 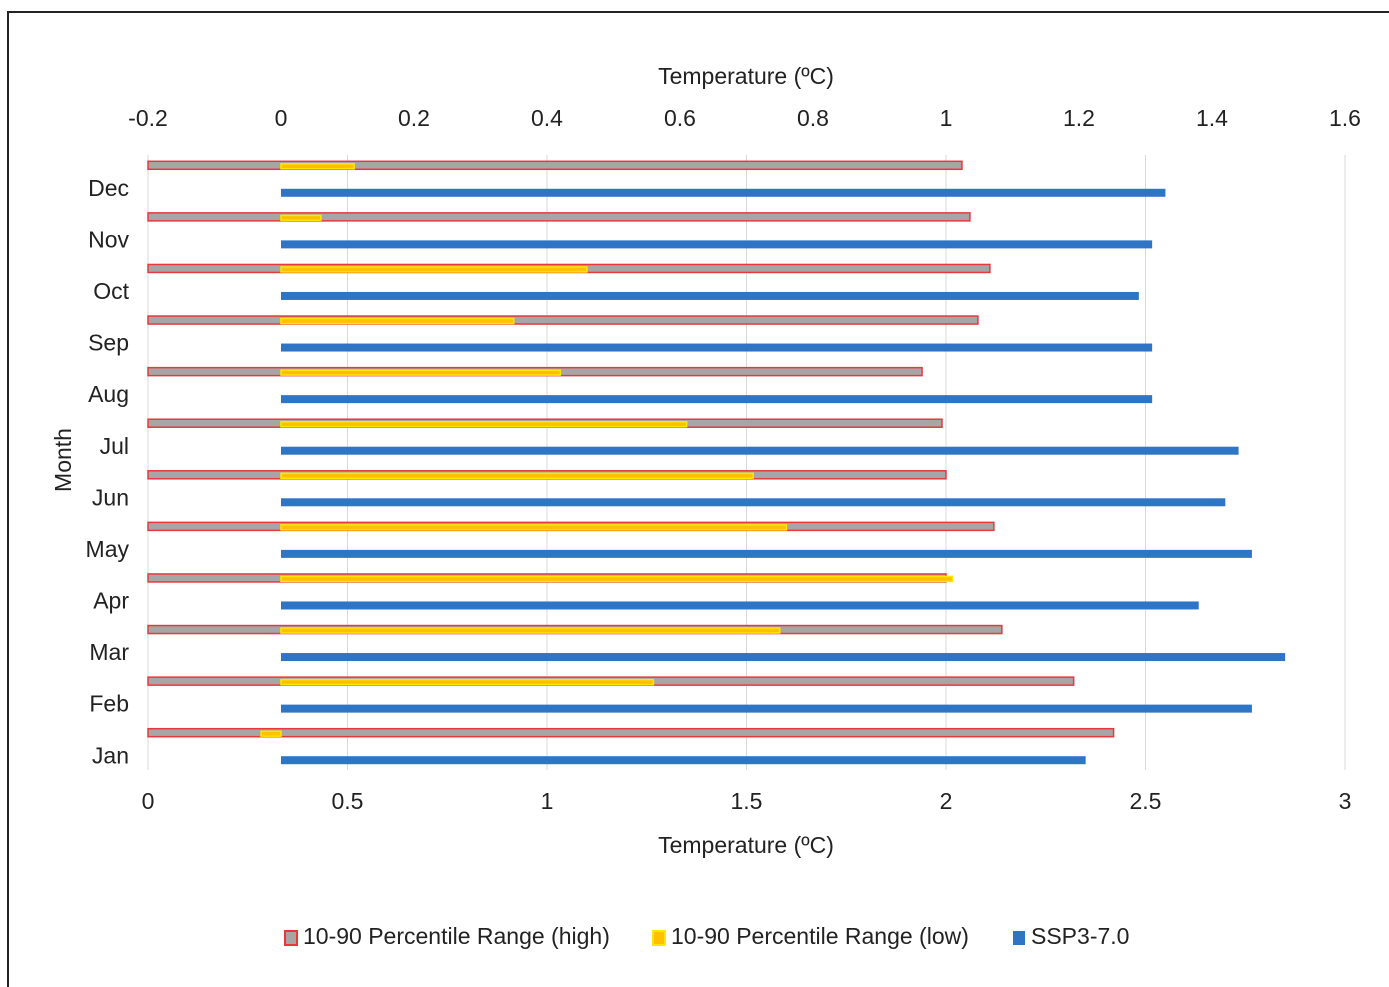 I want to click on y-tick-label: Oct, so click(x=111, y=291).